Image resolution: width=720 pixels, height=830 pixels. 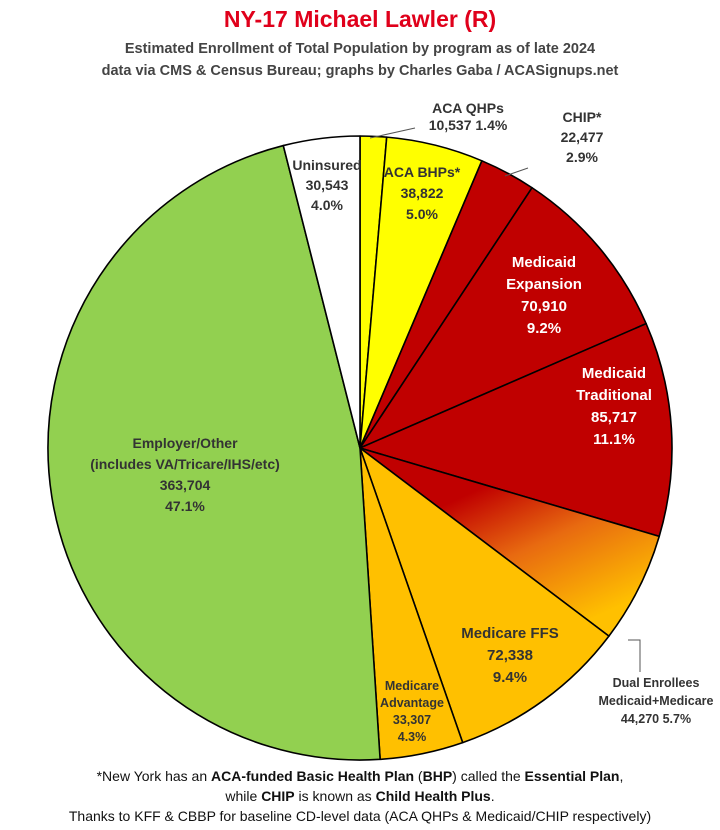 What do you see at coordinates (614, 406) in the screenshot?
I see `slice-label-medicaid-traditional: Medicaid Traditional 85,717 11.1%` at bounding box center [614, 406].